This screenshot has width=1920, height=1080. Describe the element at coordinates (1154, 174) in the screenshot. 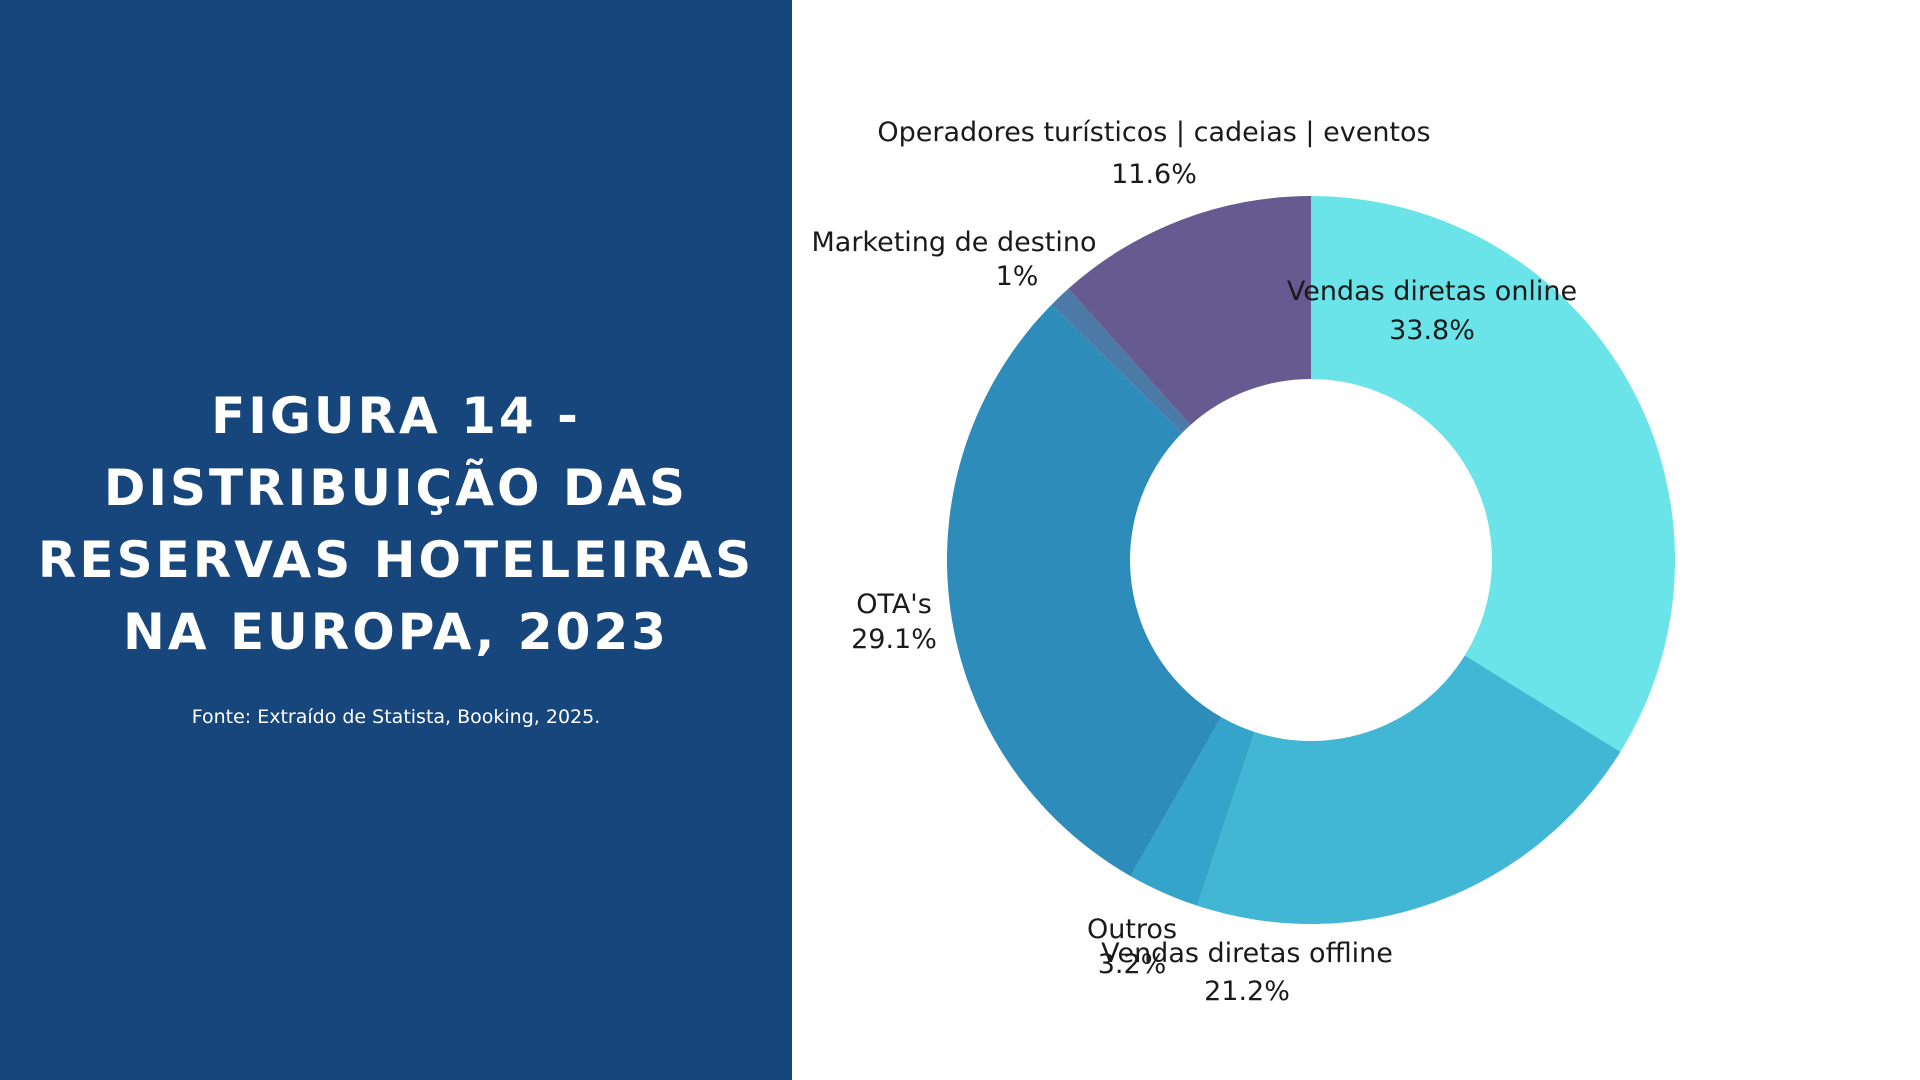

I see `slice-value-operadores: 11.6%` at that location.